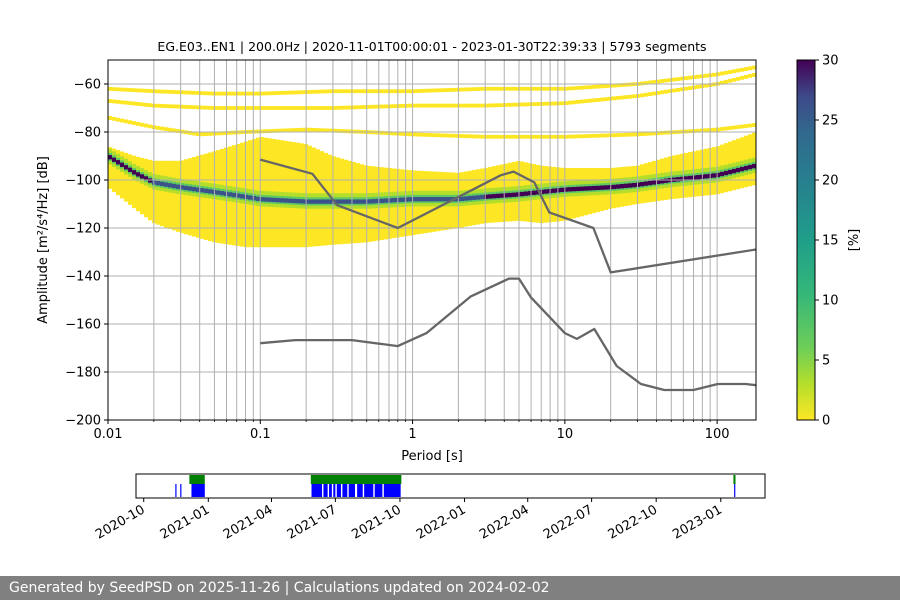 The width and height of the screenshot is (900, 600). What do you see at coordinates (83, 277) in the screenshot?
I see `y-tick-label: −140` at bounding box center [83, 277].